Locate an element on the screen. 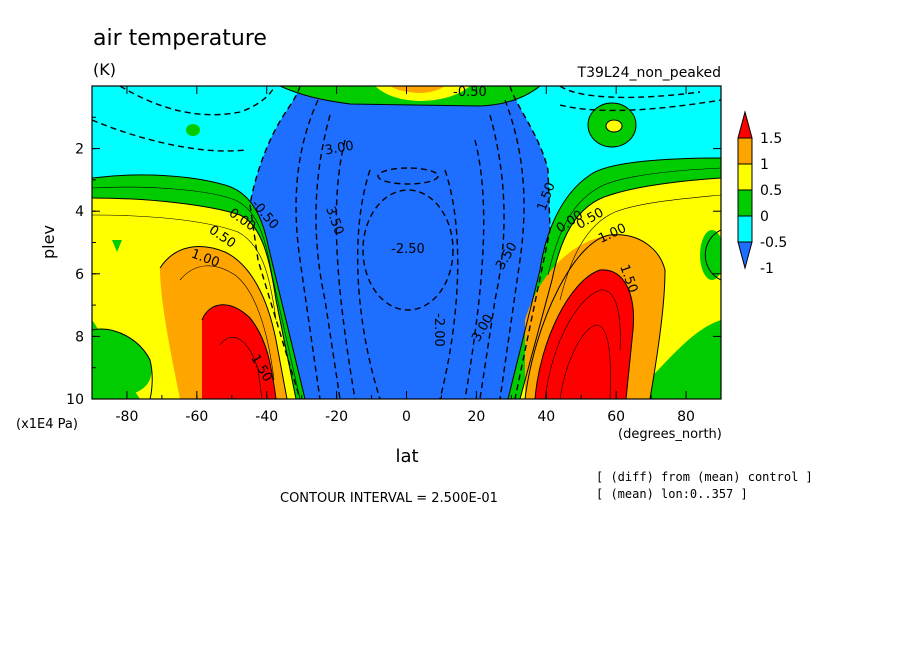 The height and width of the screenshot is (654, 904). chart-title: air temperature is located at coordinates (180, 38).